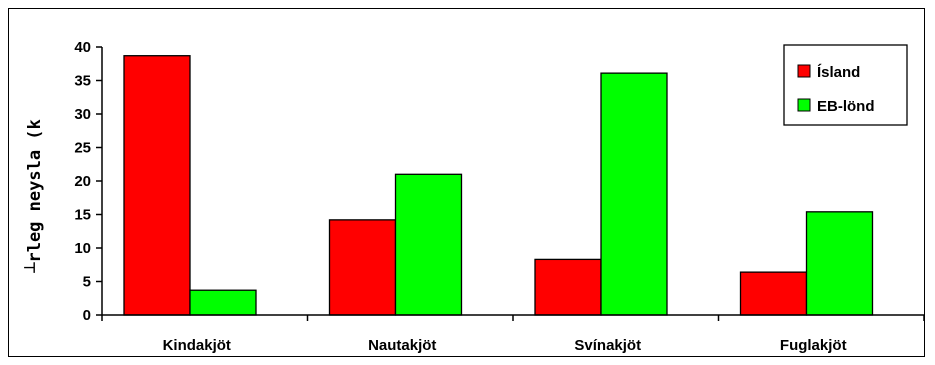  I want to click on x-category-label: Nautakjöt, so click(402, 345).